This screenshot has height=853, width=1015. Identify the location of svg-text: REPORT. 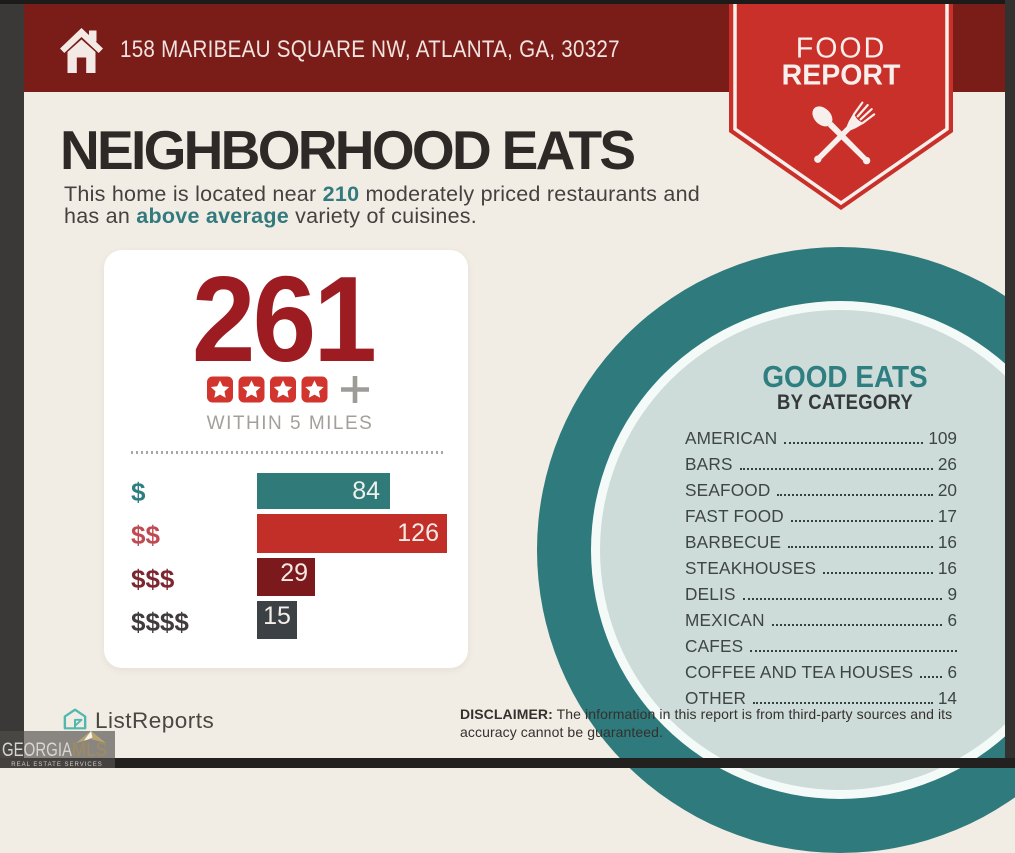
(841, 76).